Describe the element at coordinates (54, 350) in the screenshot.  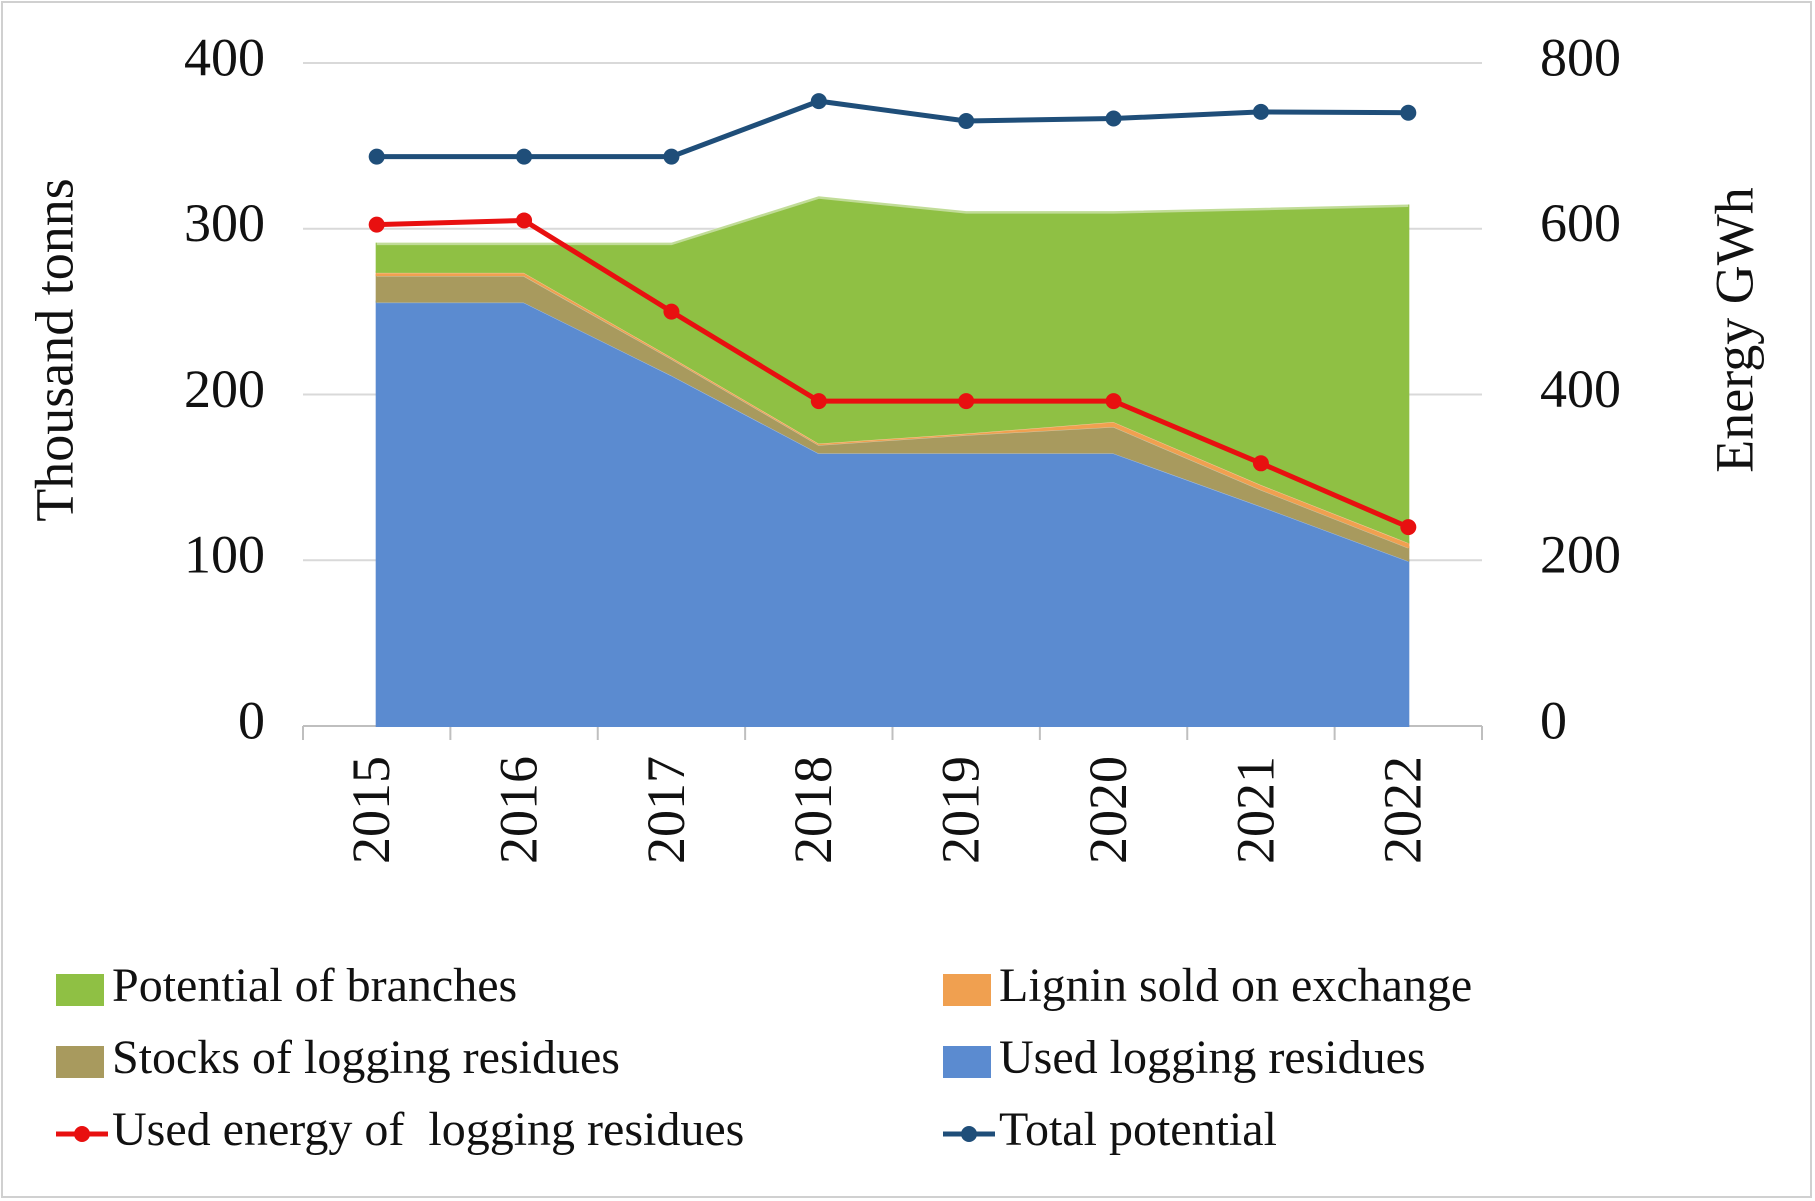
I see `y-axis-title: Thousand tonns` at that location.